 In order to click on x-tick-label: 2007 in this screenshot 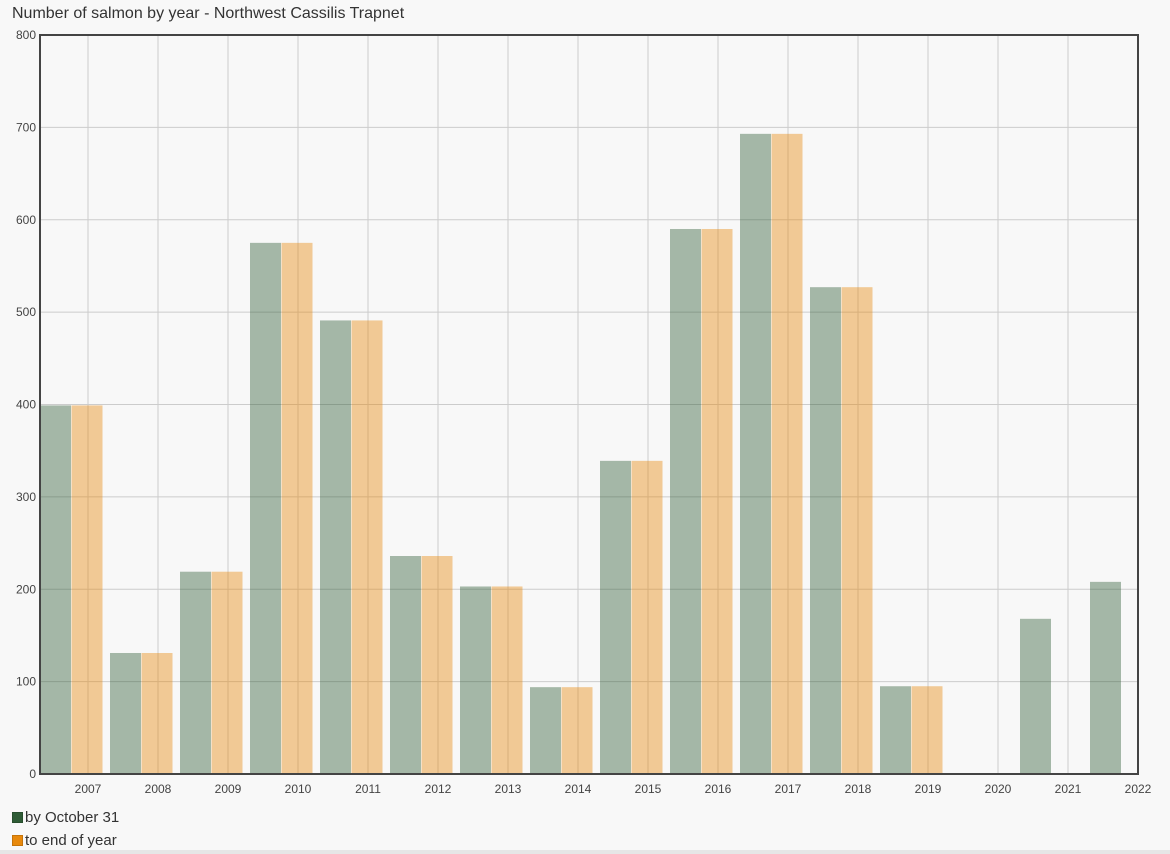, I will do `click(88, 789)`.